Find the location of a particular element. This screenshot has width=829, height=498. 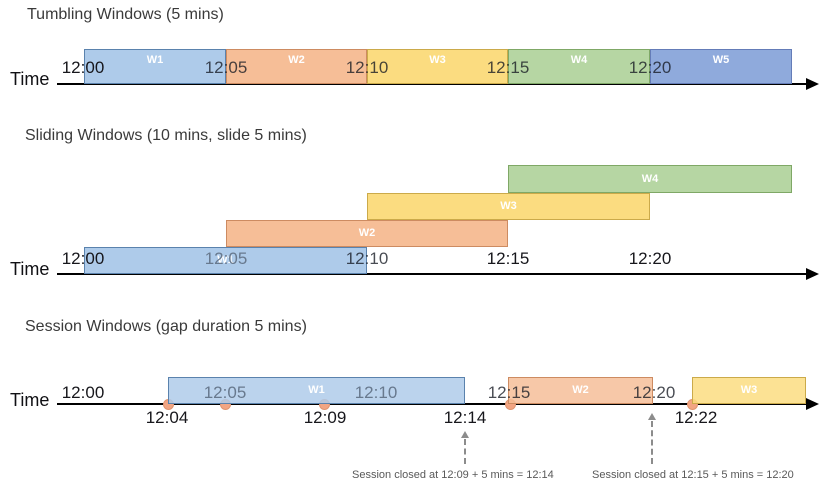

tumbling-window-label-w5: W5 is located at coordinates (721, 60).